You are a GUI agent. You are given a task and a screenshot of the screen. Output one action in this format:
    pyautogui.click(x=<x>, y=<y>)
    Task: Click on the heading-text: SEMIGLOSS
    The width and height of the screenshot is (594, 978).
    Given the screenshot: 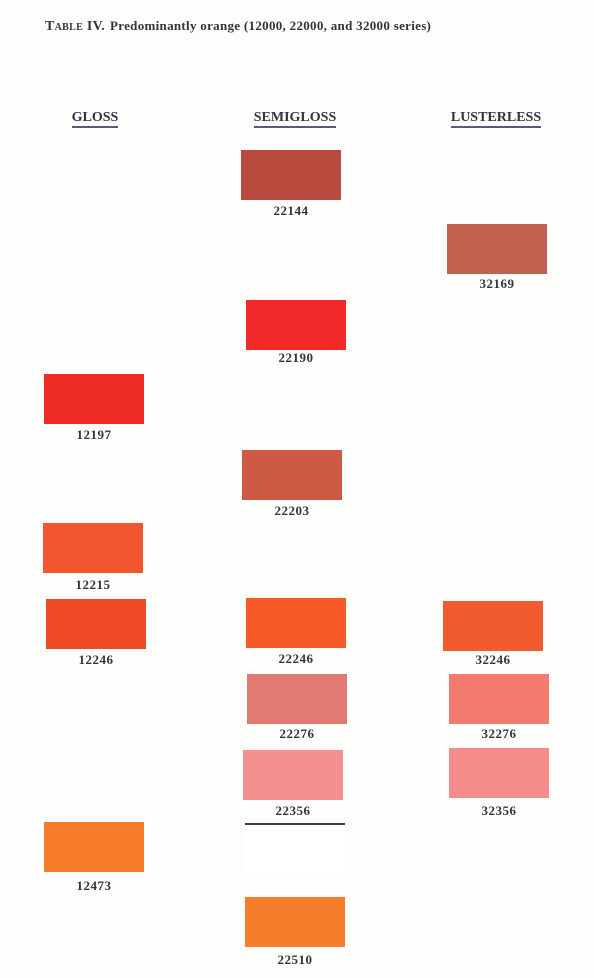 What is the action you would take?
    pyautogui.click(x=295, y=119)
    